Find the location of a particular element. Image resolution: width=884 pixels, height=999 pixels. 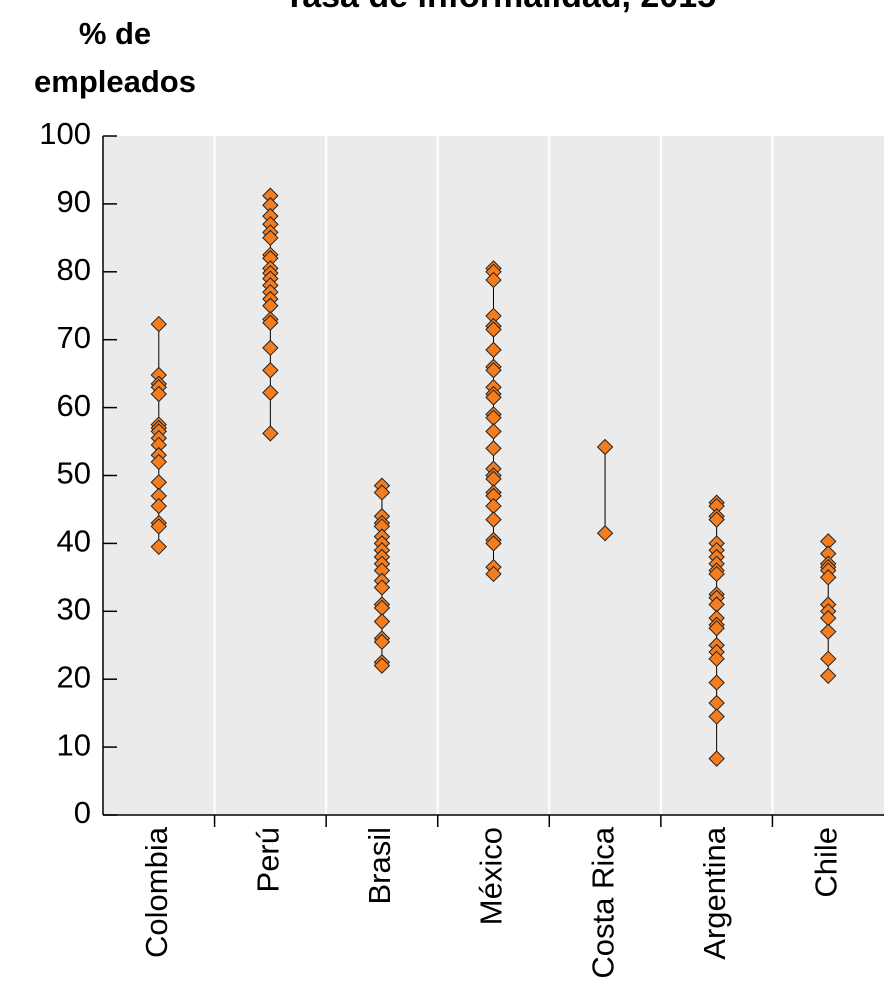

y-tick-label: 70 is located at coordinates (74, 337).